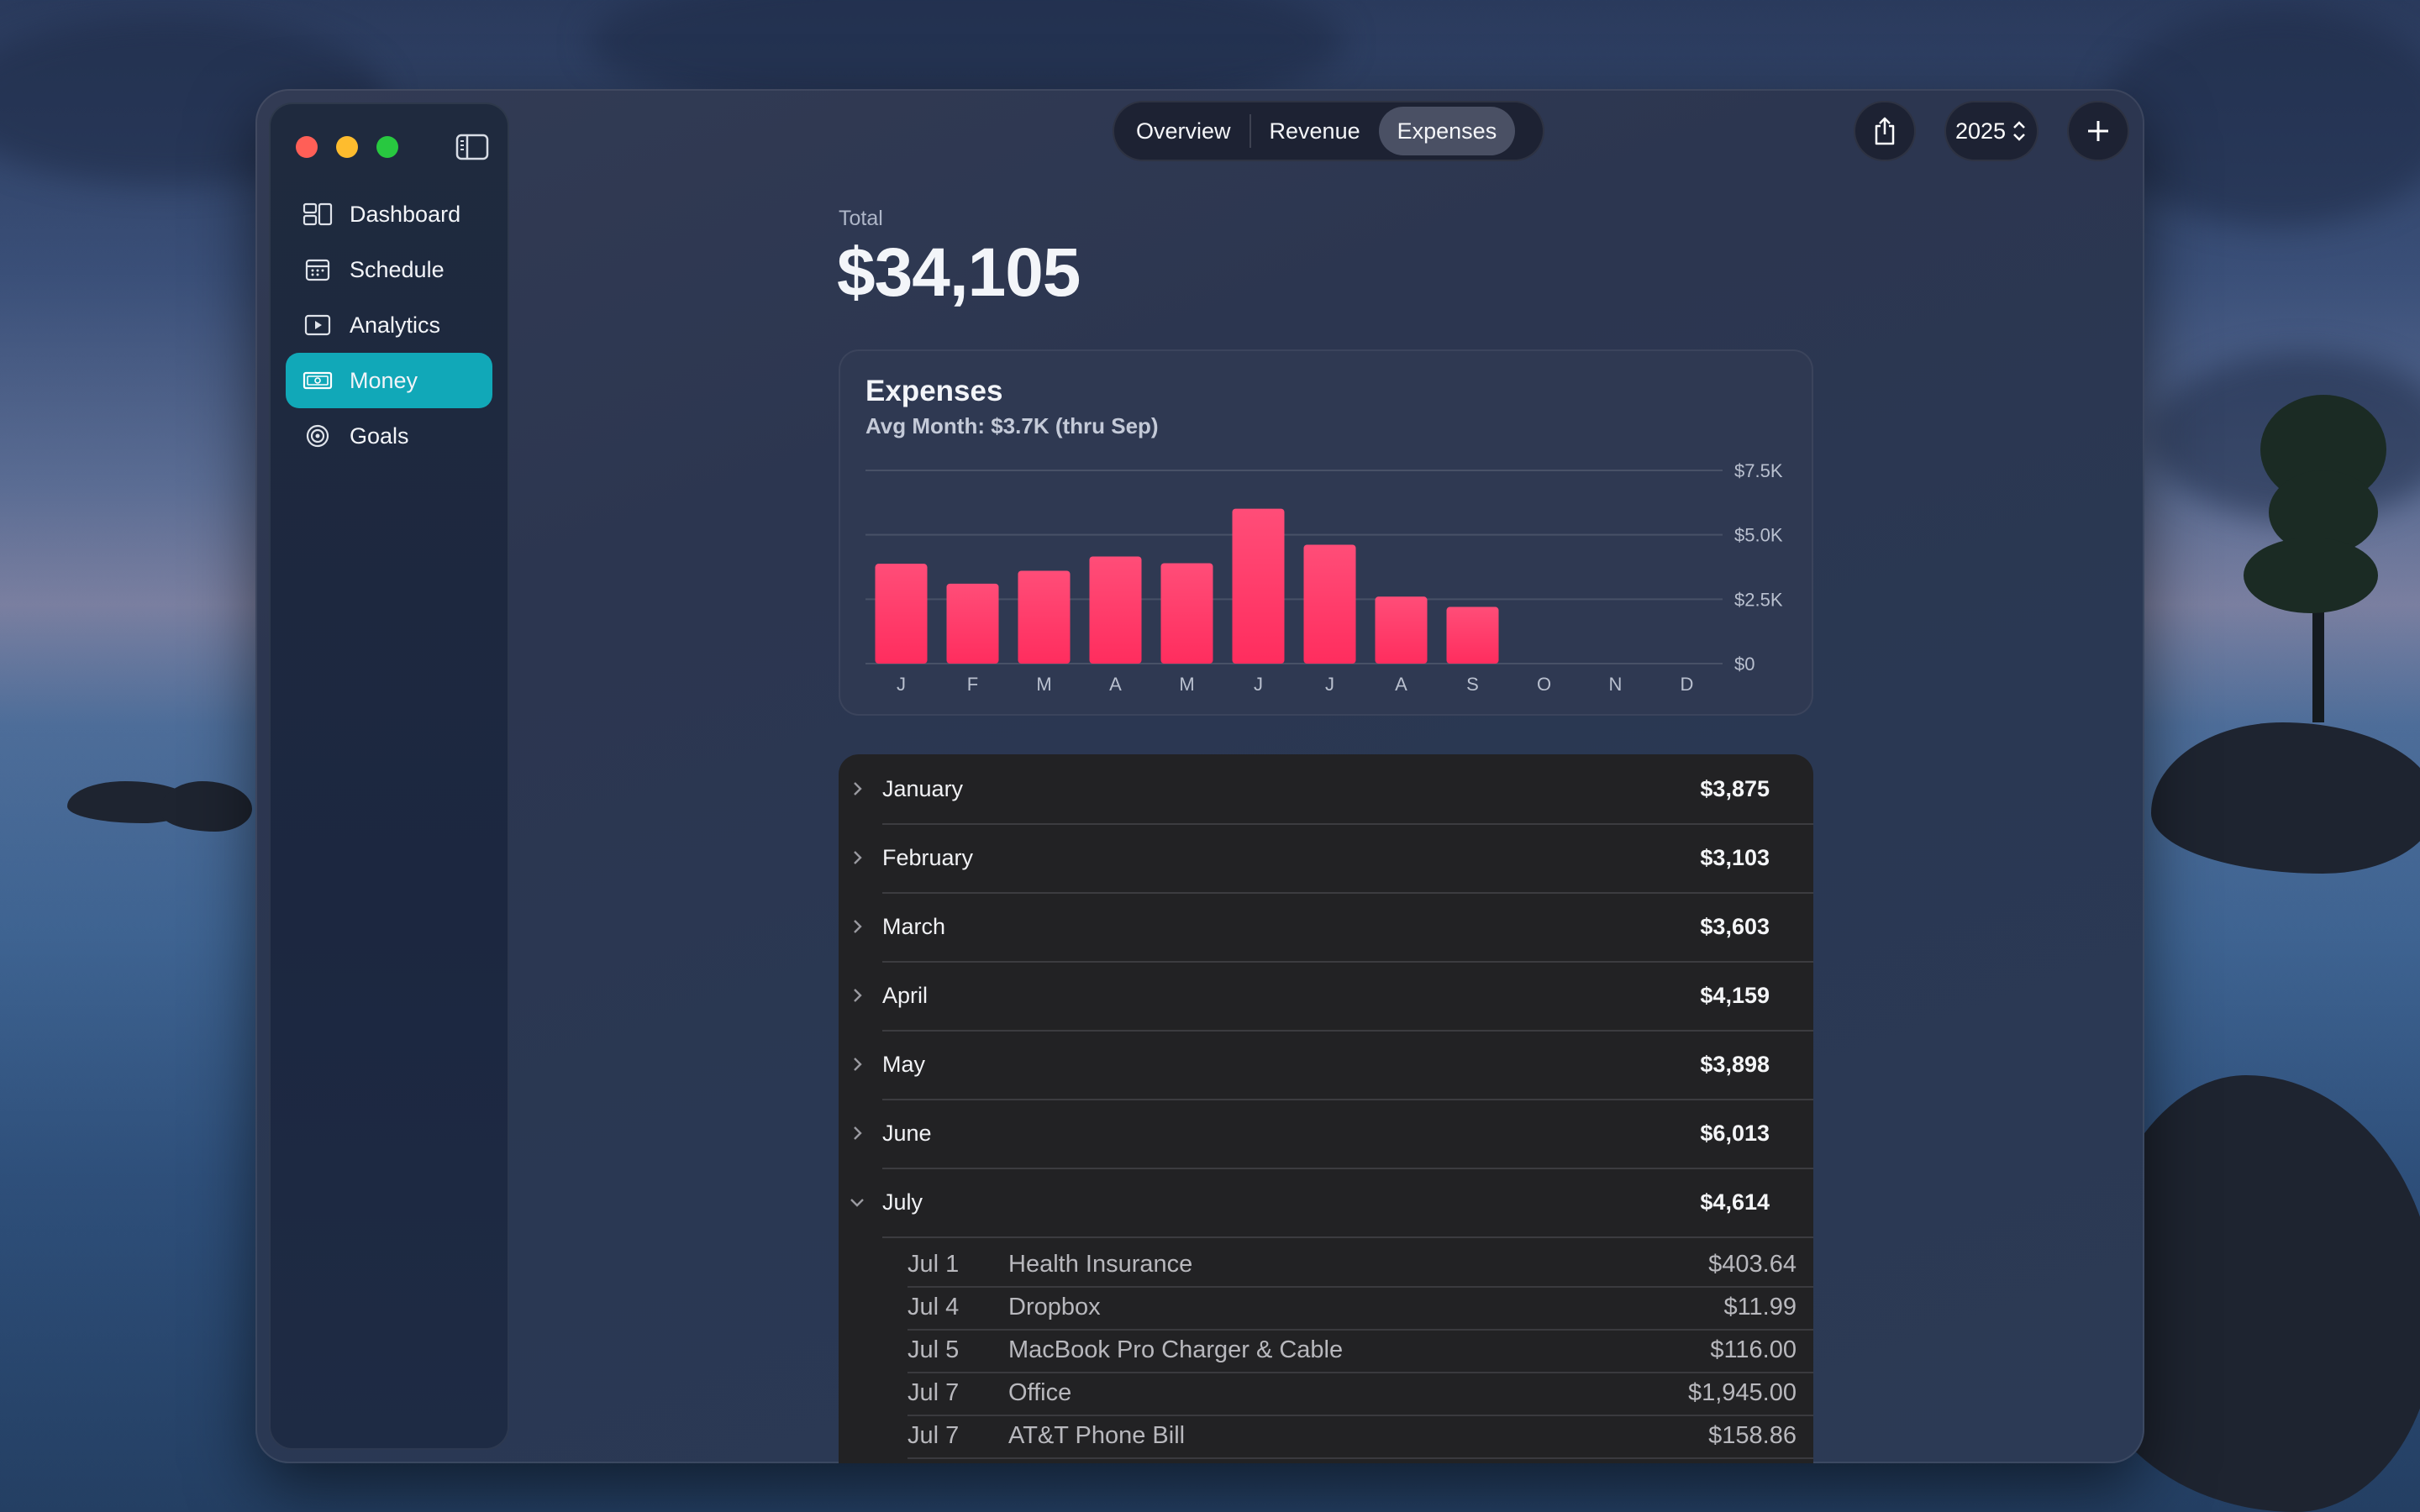 The width and height of the screenshot is (2420, 1512). What do you see at coordinates (379, 436) in the screenshot?
I see `sidebar-item-label: Goals` at bounding box center [379, 436].